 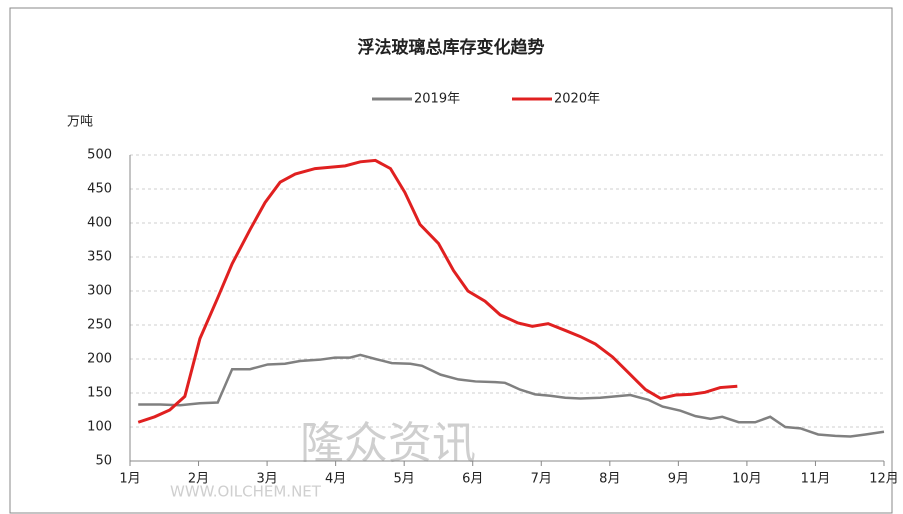 What do you see at coordinates (472, 479) in the screenshot?
I see `x-tick-label: 6月` at bounding box center [472, 479].